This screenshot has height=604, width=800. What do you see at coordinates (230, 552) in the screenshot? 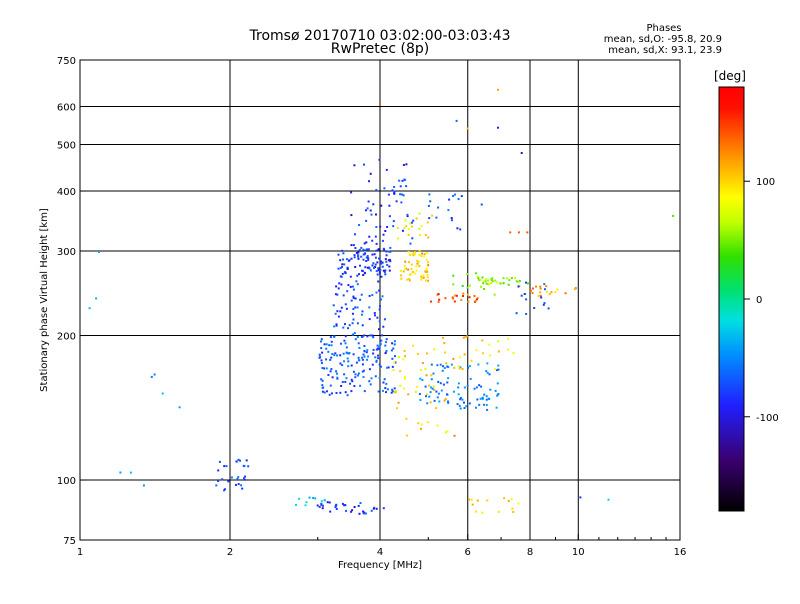
I see `x-tick-label: 2` at bounding box center [230, 552].